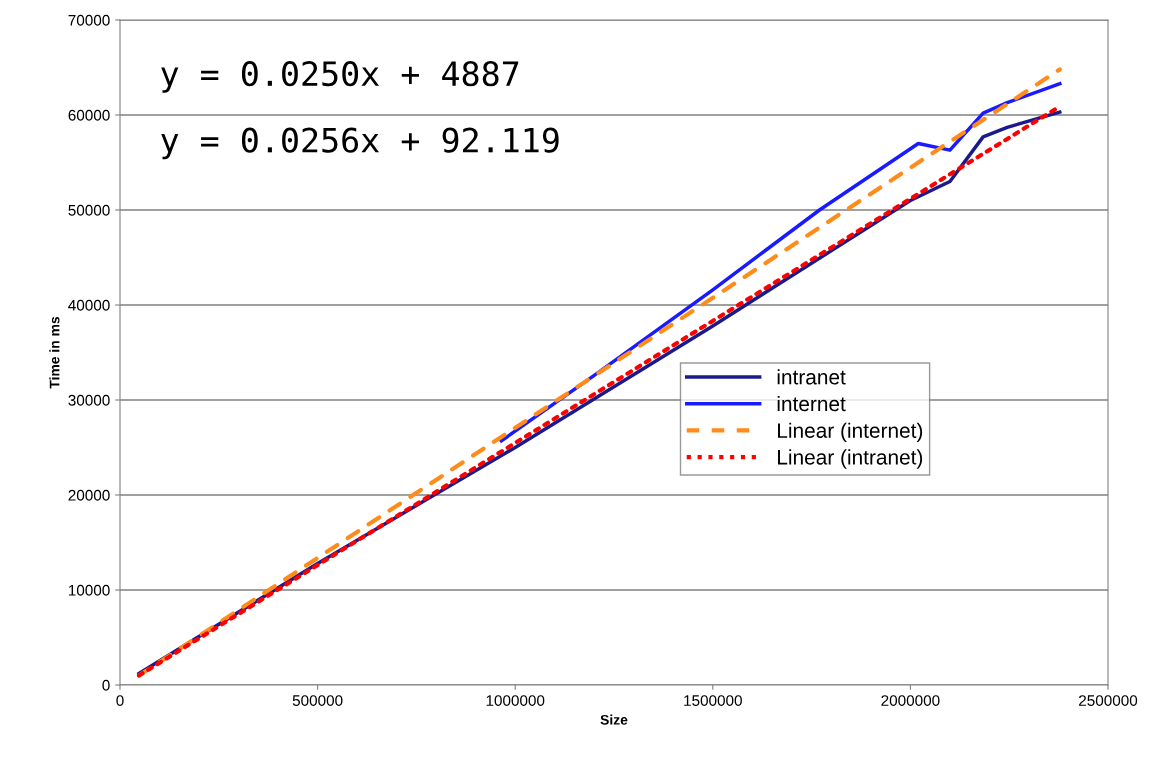  I want to click on x-tick-label: 2000000, so click(910, 700).